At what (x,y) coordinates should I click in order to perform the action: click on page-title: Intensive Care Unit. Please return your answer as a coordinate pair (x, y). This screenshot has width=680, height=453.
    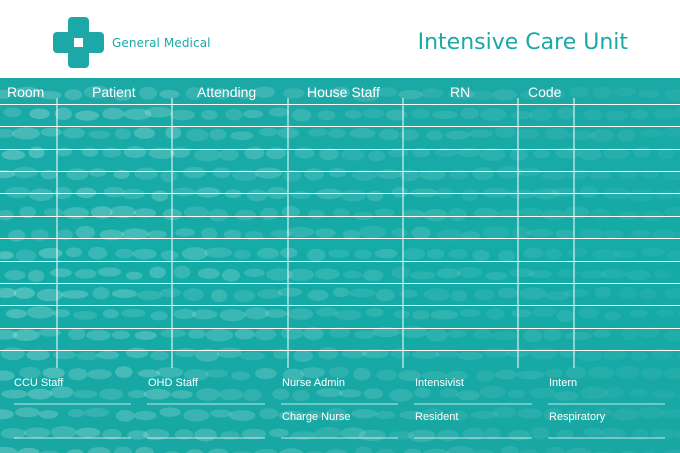
    Looking at the image, I should click on (522, 42).